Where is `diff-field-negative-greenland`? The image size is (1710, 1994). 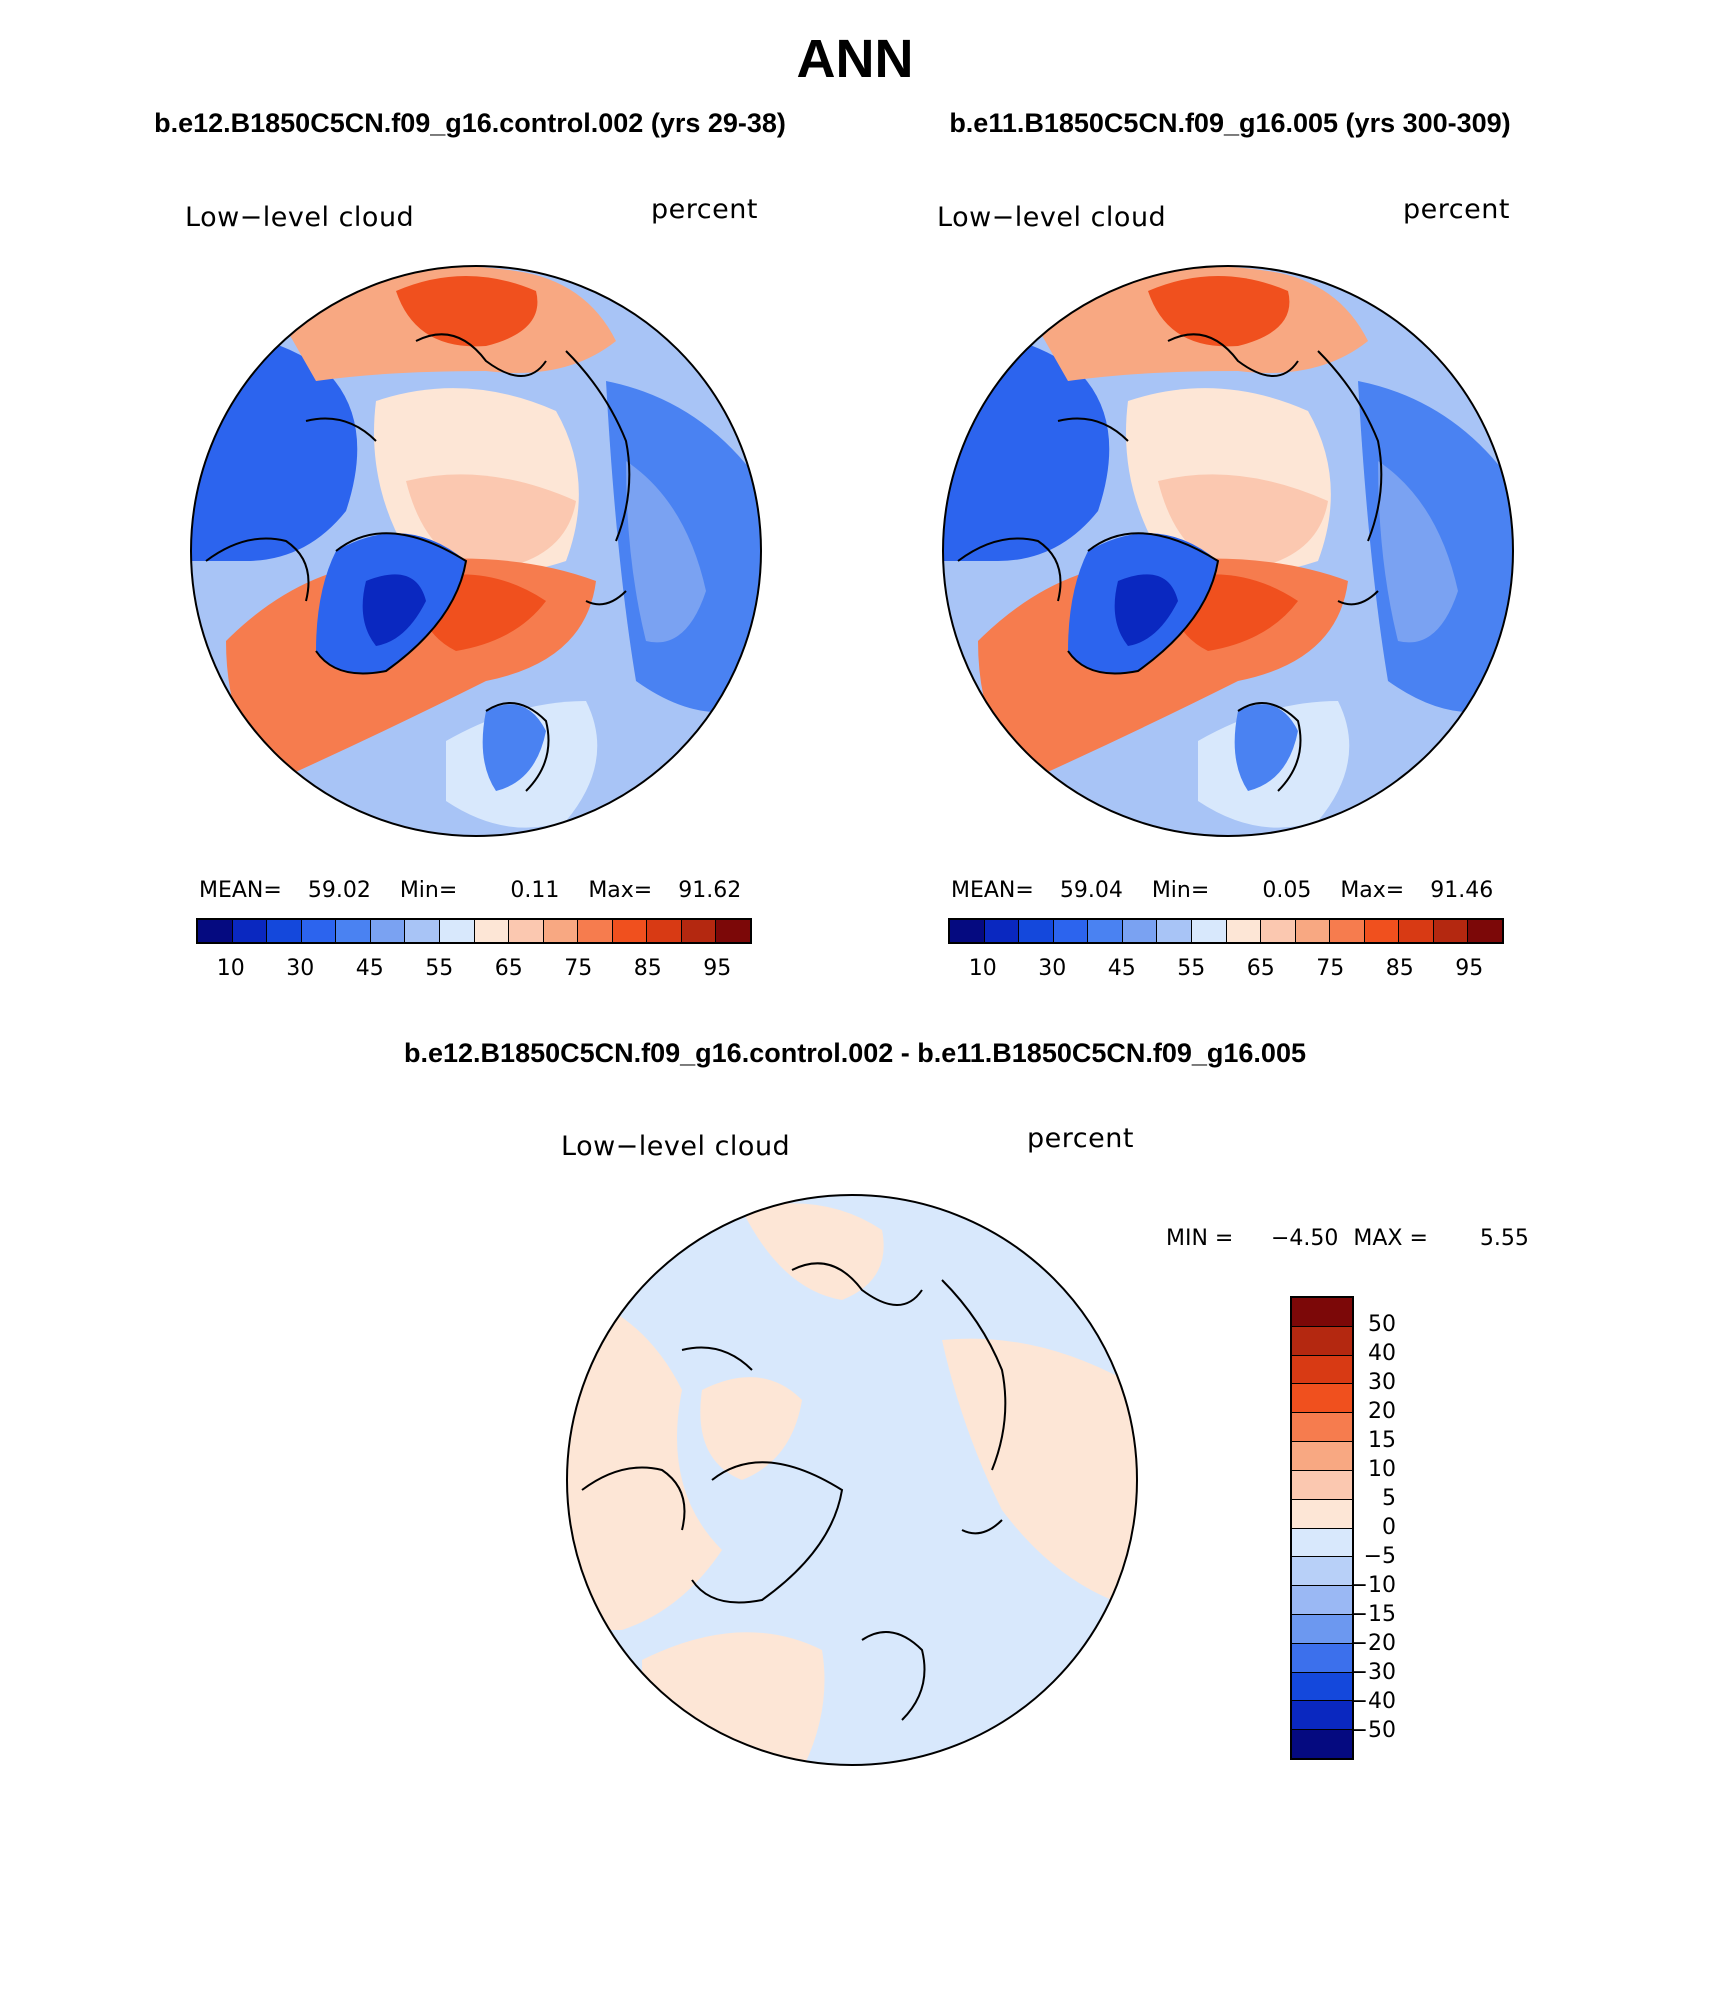
diff-field-negative-greenland is located at coordinates (776, 1523).